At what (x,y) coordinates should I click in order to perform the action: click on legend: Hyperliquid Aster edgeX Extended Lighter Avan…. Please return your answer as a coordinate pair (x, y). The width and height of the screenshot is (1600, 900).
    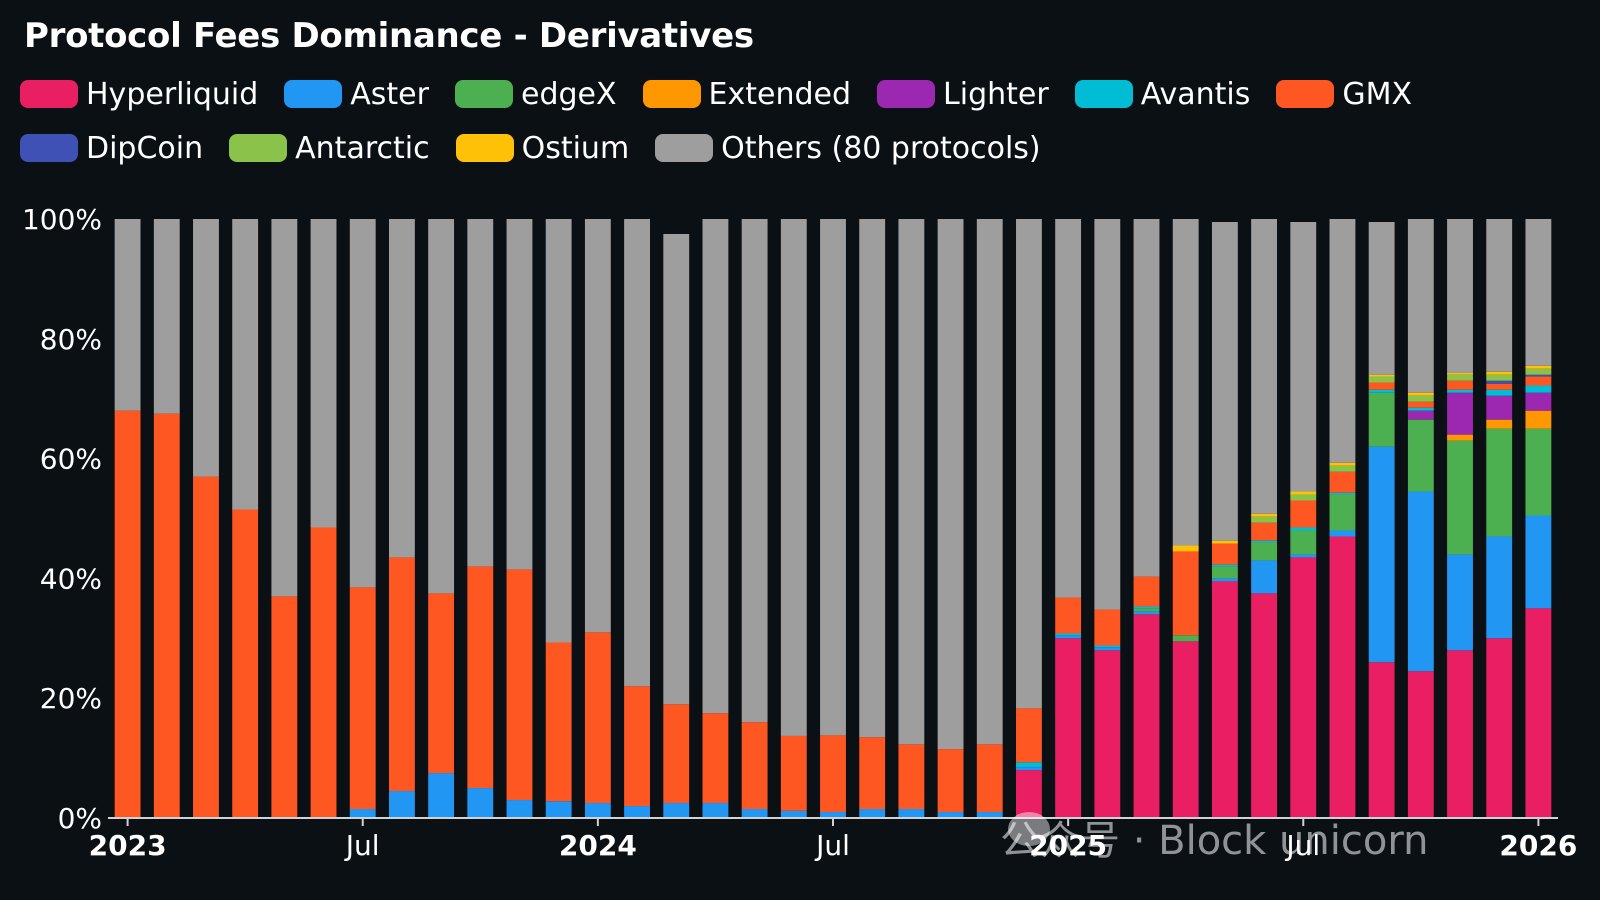
    Looking at the image, I should click on (805, 121).